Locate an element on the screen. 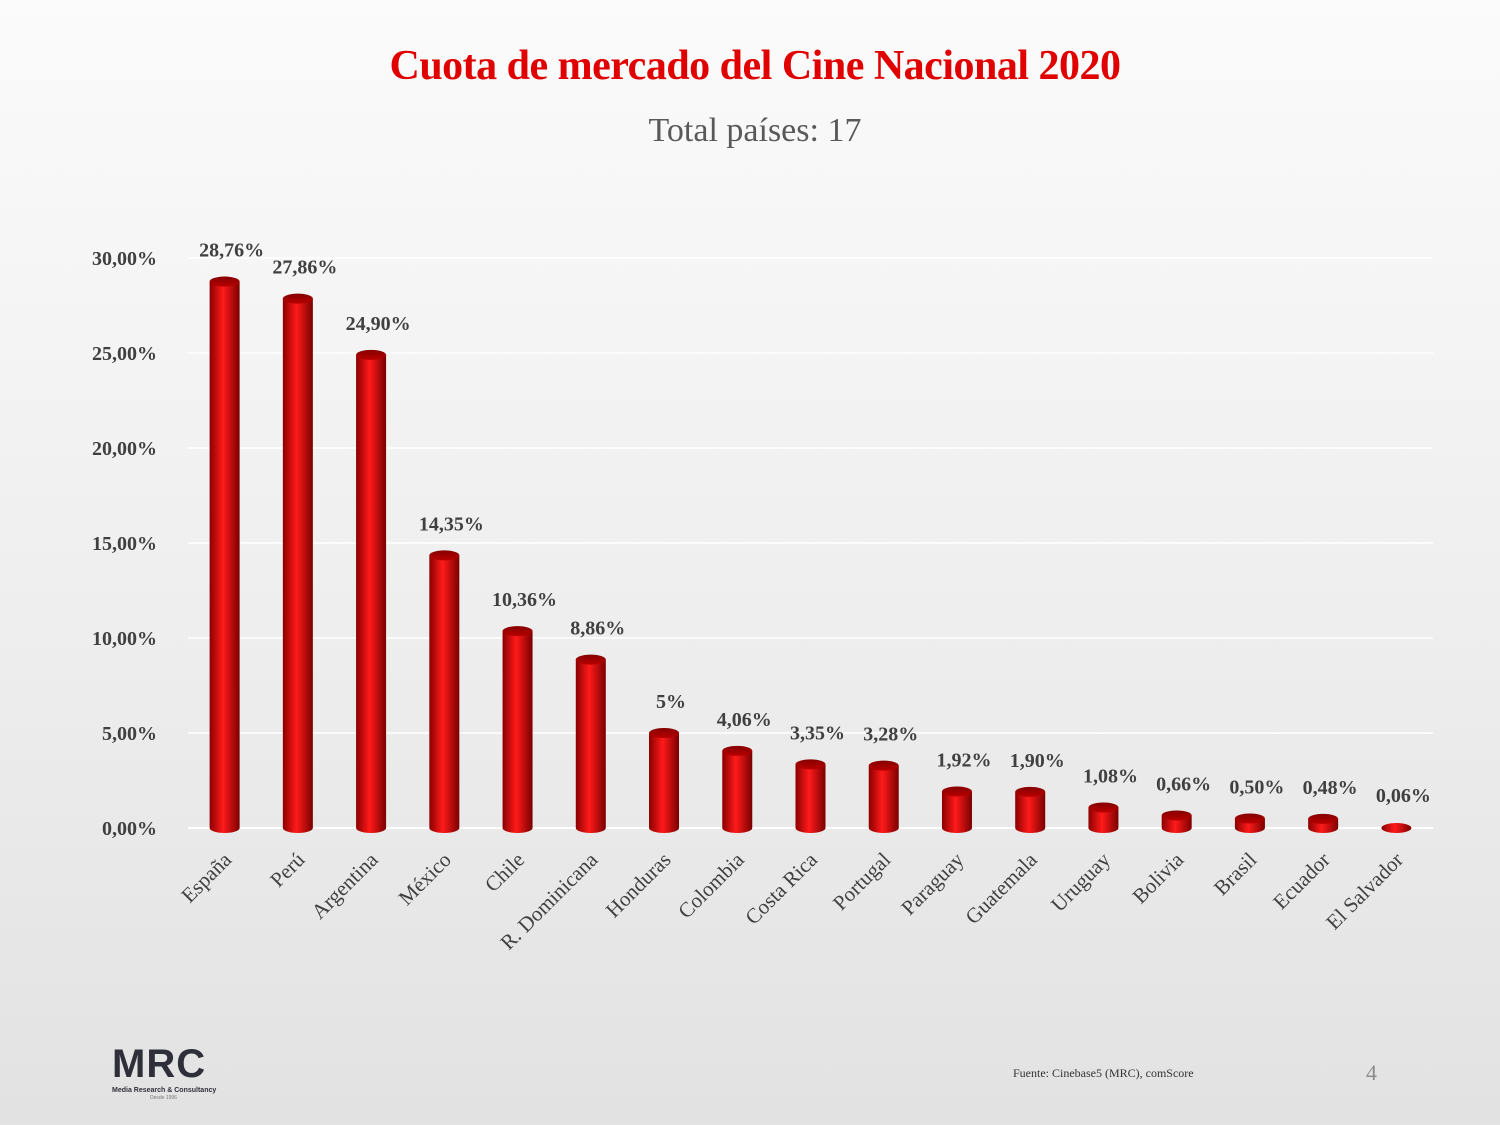 The height and width of the screenshot is (1125, 1500). x-tick-label: Colombia is located at coordinates (711, 885).